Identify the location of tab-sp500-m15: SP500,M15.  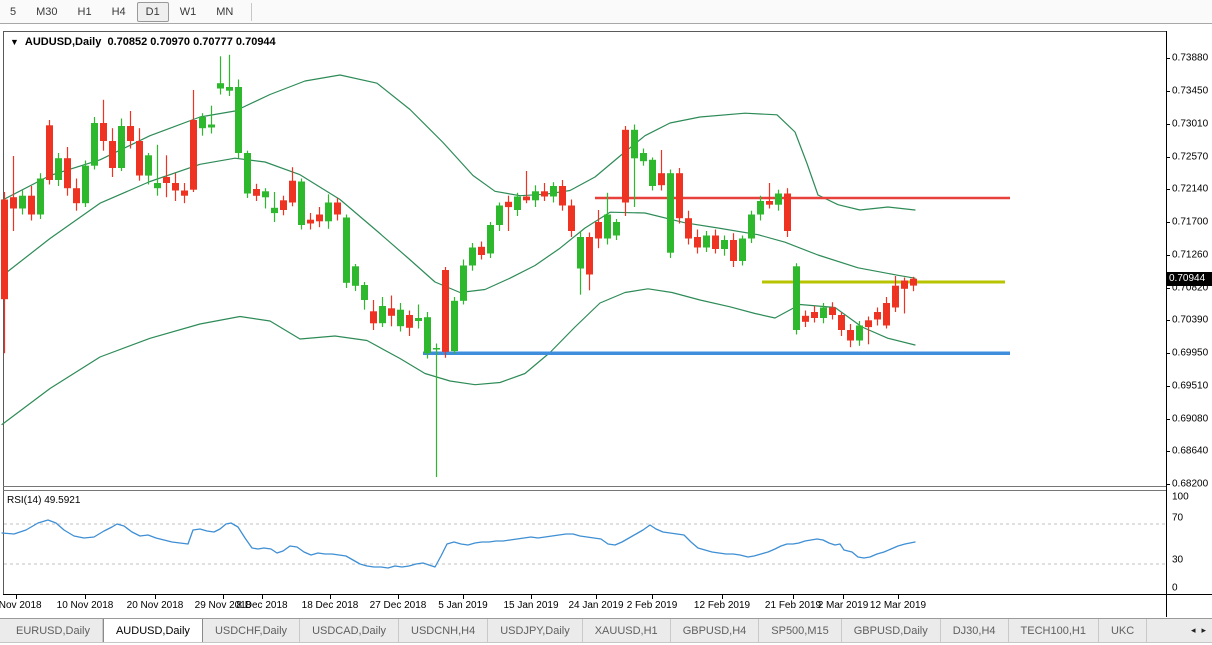
(800, 630).